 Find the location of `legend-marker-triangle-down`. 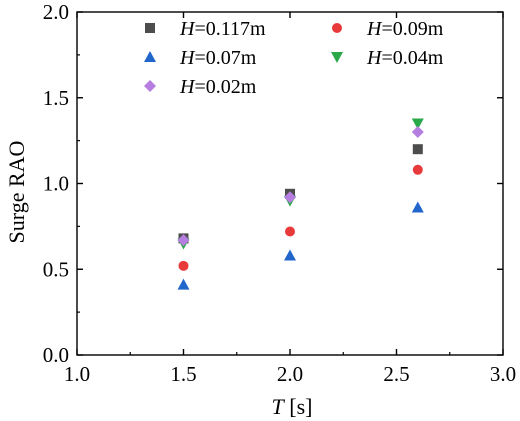

legend-marker-triangle-down is located at coordinates (337, 57).